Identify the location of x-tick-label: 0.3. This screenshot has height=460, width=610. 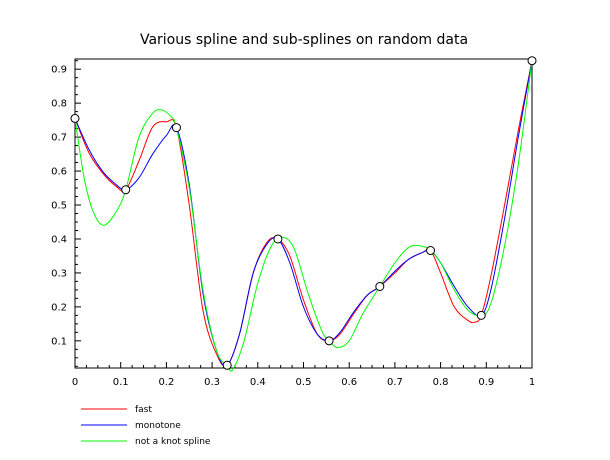
(212, 382).